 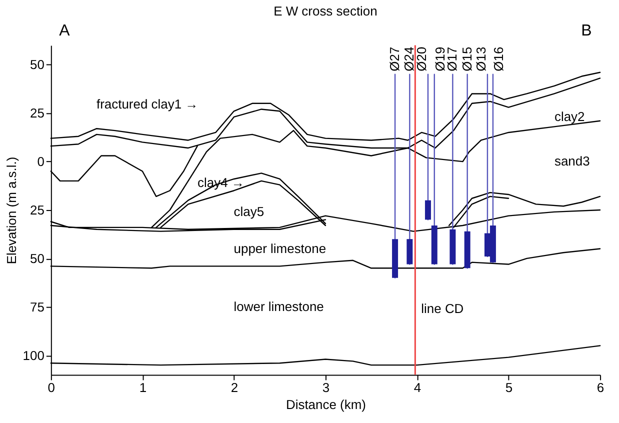 What do you see at coordinates (52, 388) in the screenshot?
I see `x-tick-label: 0` at bounding box center [52, 388].